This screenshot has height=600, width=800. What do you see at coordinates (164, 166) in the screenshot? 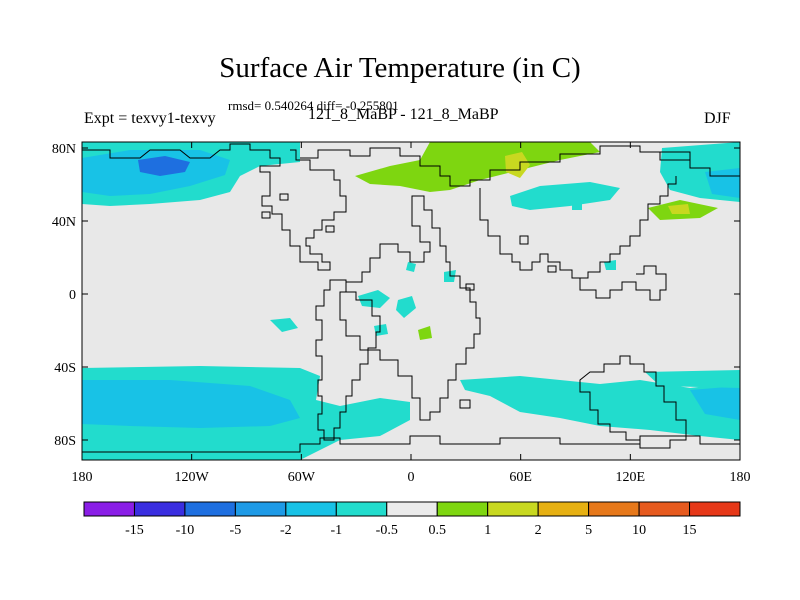
I see `field-region-deep-blue` at bounding box center [164, 166].